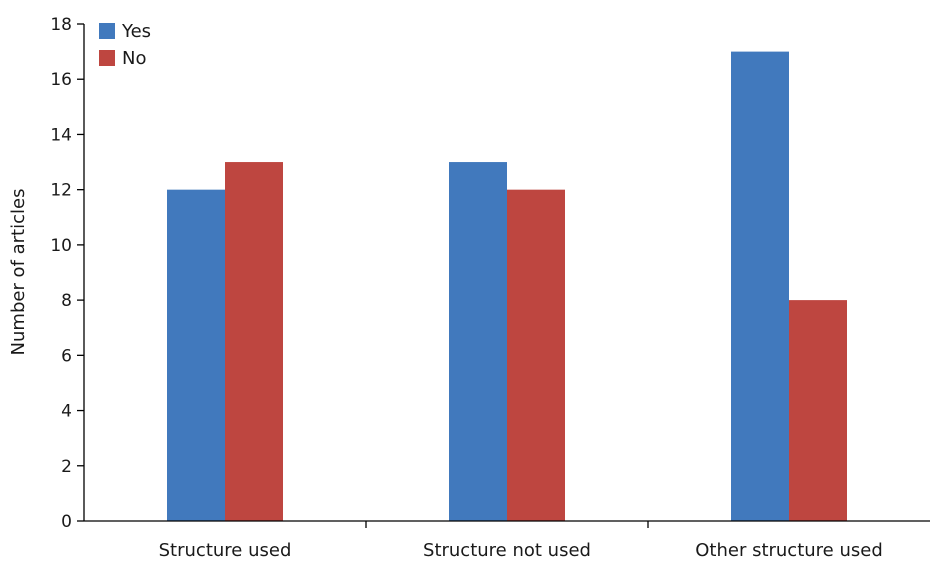 The height and width of the screenshot is (564, 937). What do you see at coordinates (134, 58) in the screenshot?
I see `legend-label-no: No` at bounding box center [134, 58].